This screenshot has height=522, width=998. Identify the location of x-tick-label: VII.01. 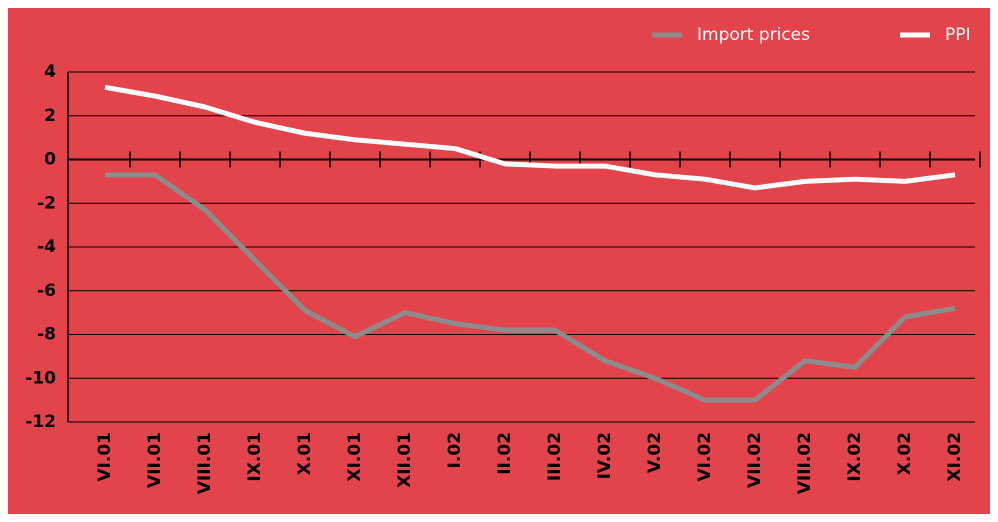
(155, 460).